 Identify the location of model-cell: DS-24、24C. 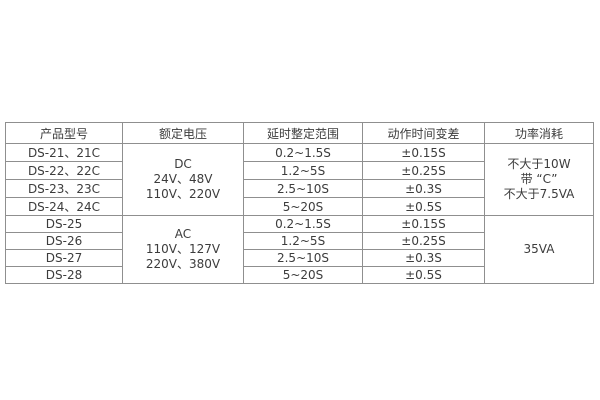
(64, 206).